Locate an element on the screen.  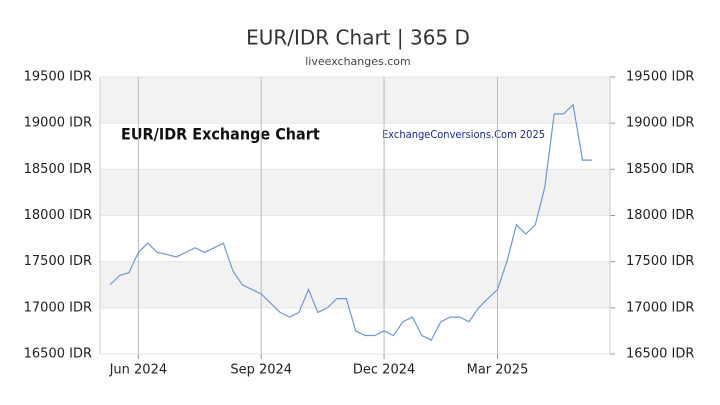
x-tick-label: Sep 2024 is located at coordinates (261, 370).